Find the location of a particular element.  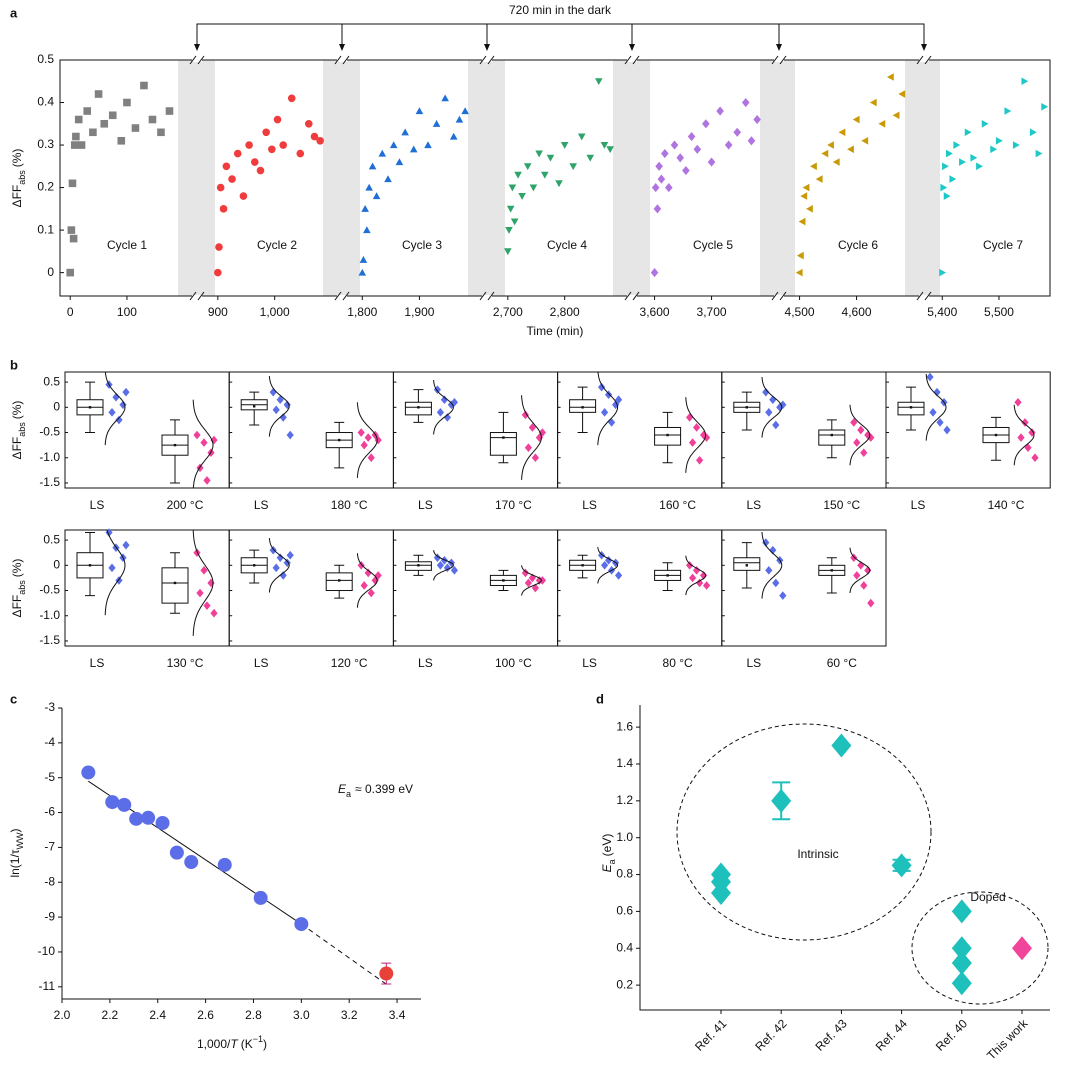

y-tick-label: 0.4 is located at coordinates (624, 947).